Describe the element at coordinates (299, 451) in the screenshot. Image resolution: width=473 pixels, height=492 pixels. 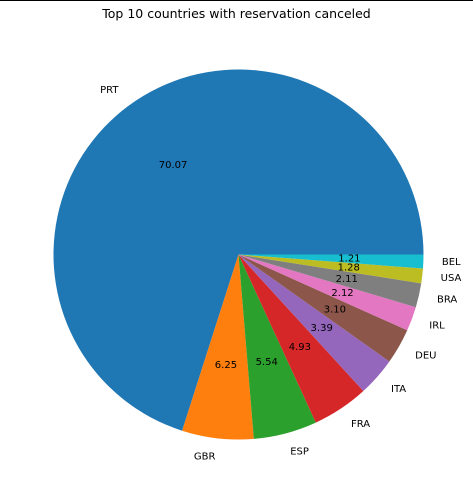
I see `slice-label-esp: ESP` at that location.